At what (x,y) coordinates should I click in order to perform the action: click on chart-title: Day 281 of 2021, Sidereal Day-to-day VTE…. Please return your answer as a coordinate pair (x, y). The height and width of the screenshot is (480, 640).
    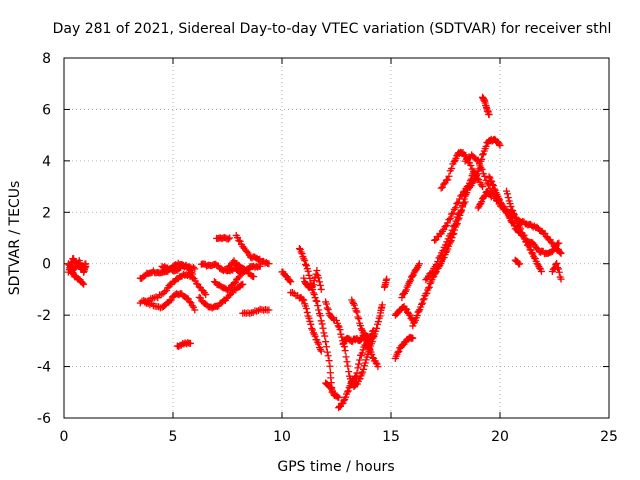
    Looking at the image, I should click on (332, 29).